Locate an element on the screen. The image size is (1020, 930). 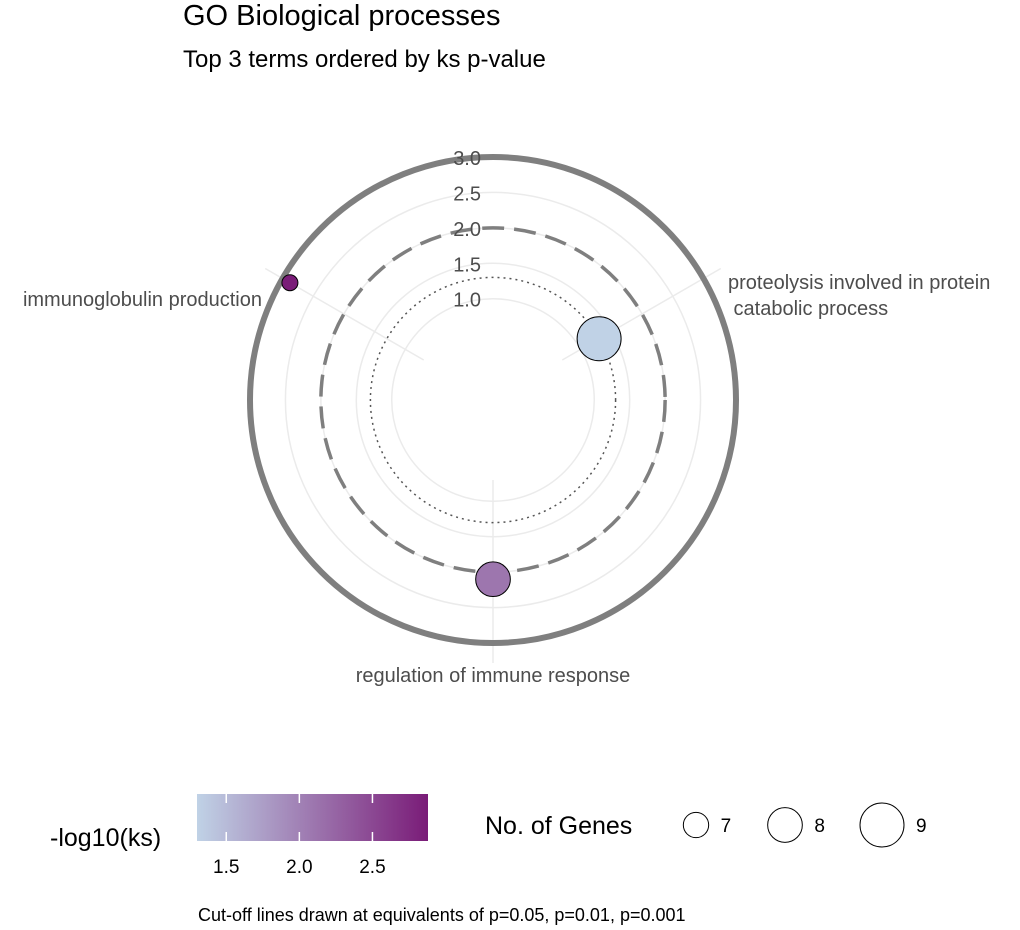
chart-title: GO Biological processes is located at coordinates (342, 16).